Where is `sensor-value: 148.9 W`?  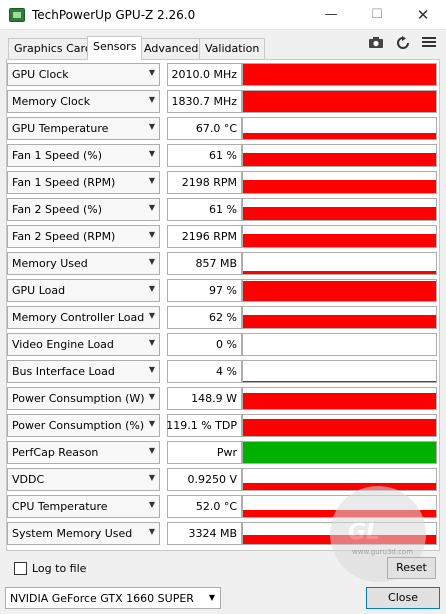
sensor-value: 148.9 W is located at coordinates (214, 398).